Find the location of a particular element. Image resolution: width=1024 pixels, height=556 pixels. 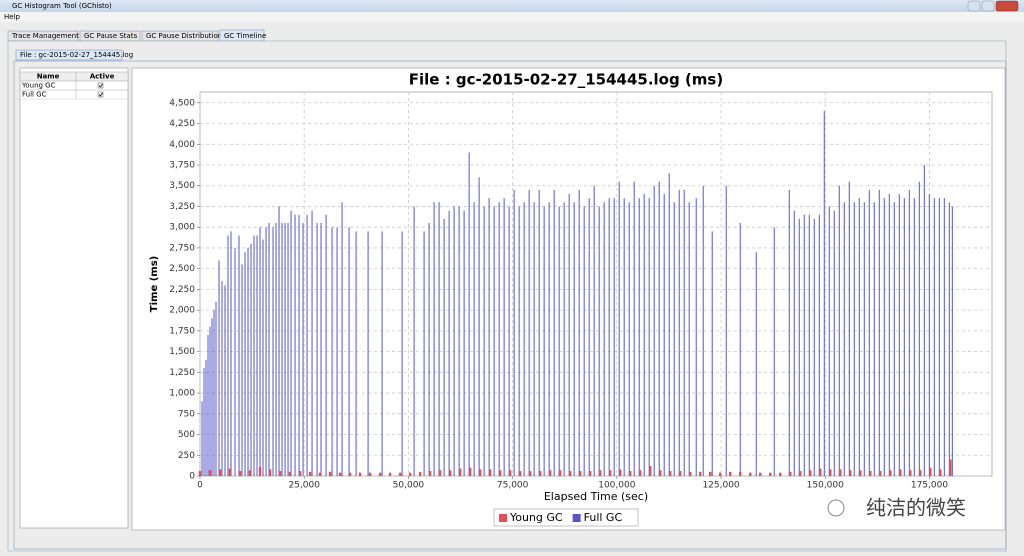

y-axis-label: Time (ms) is located at coordinates (154, 284).